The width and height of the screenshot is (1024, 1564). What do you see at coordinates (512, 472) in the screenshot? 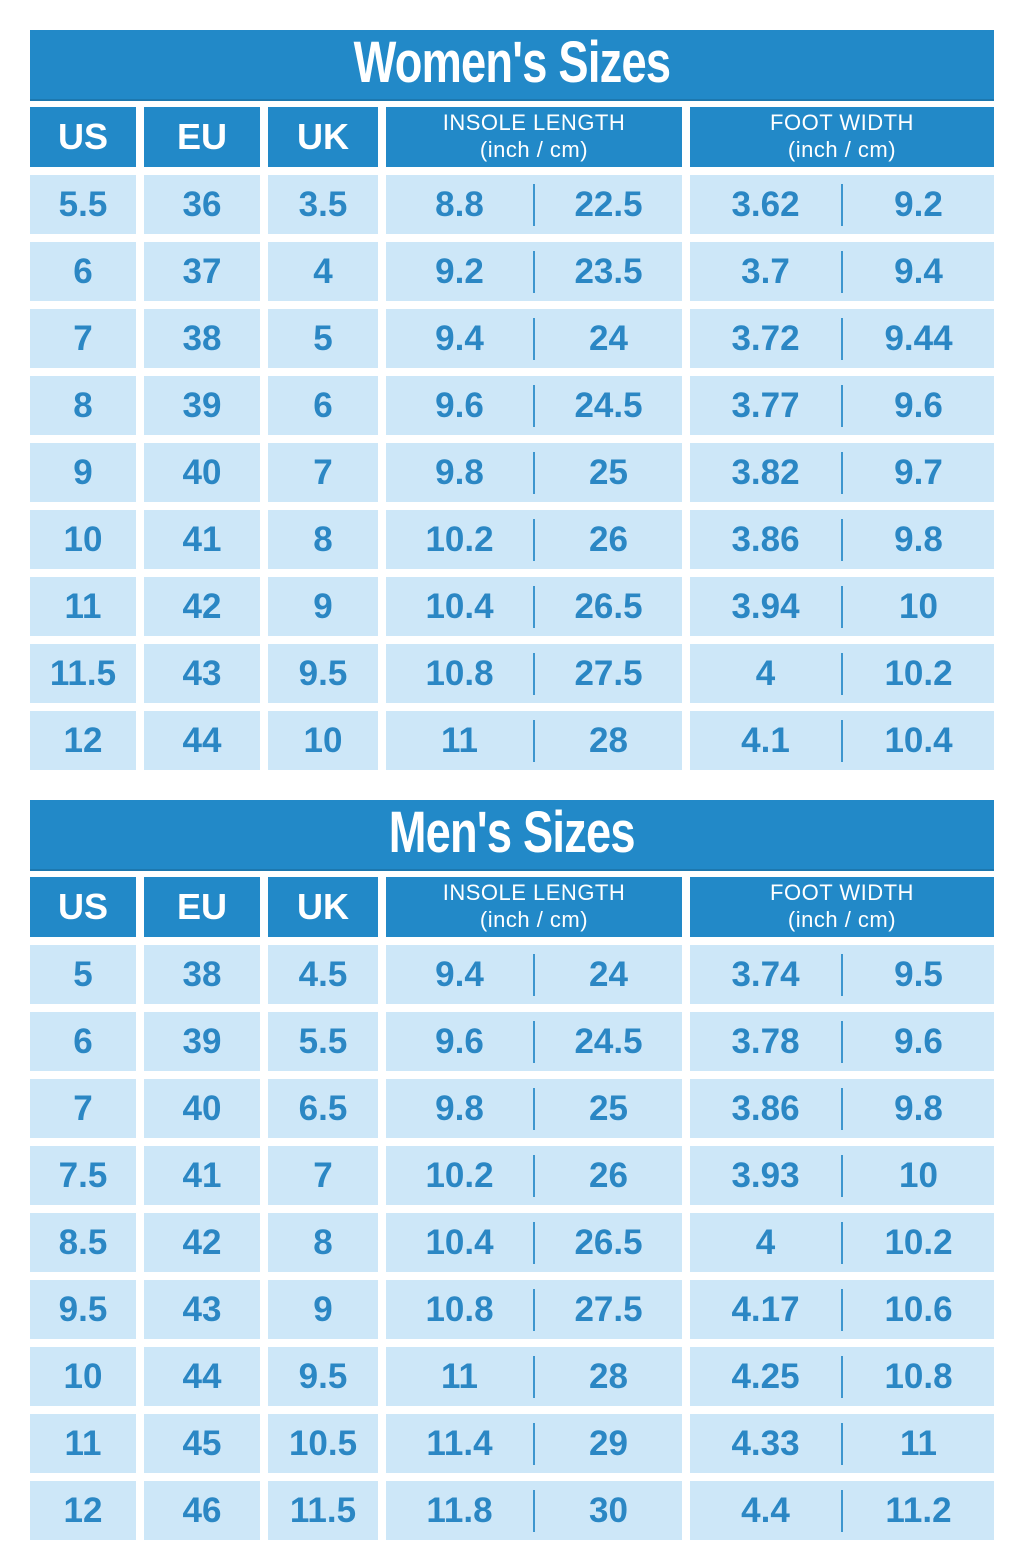
I see `table-row: 9 40 7 9.8 25 3.82 9.7` at bounding box center [512, 472].